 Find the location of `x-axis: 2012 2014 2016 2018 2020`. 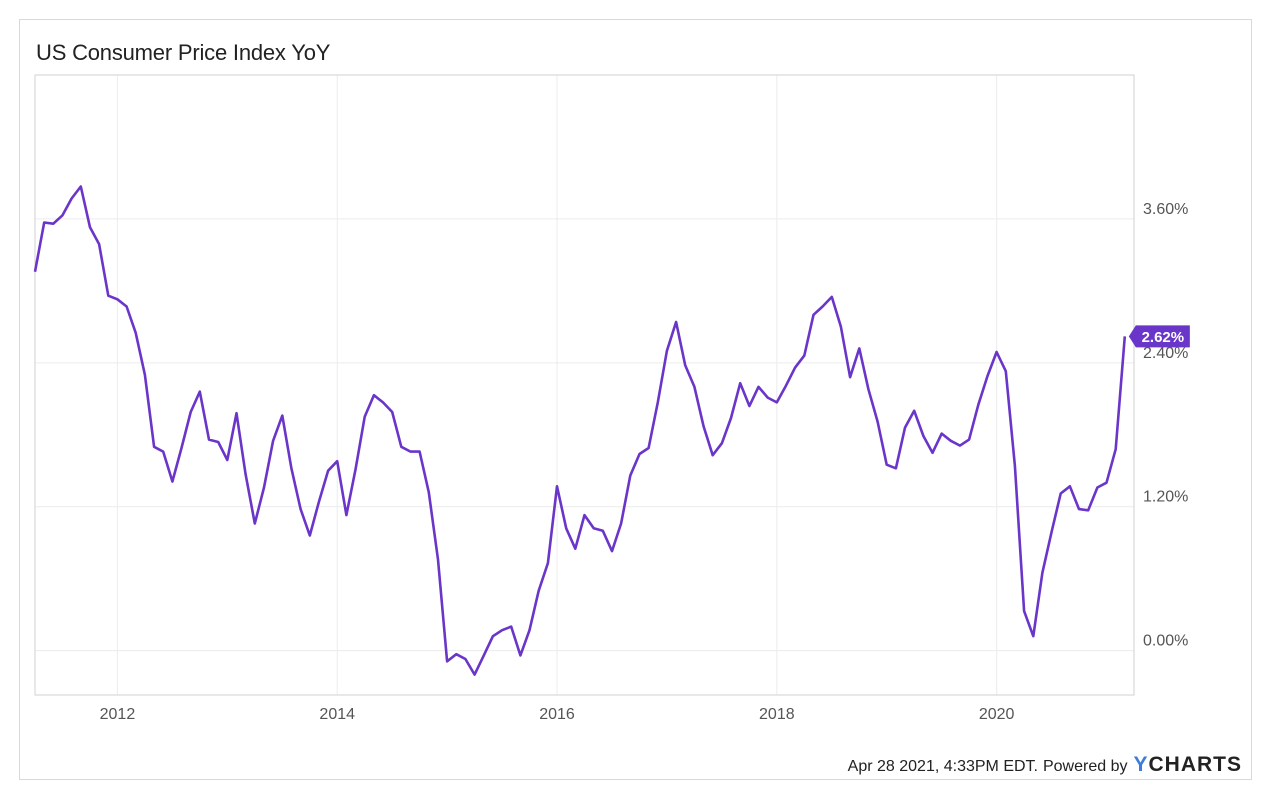

x-axis: 2012 2014 2016 2018 2020 is located at coordinates (557, 714).